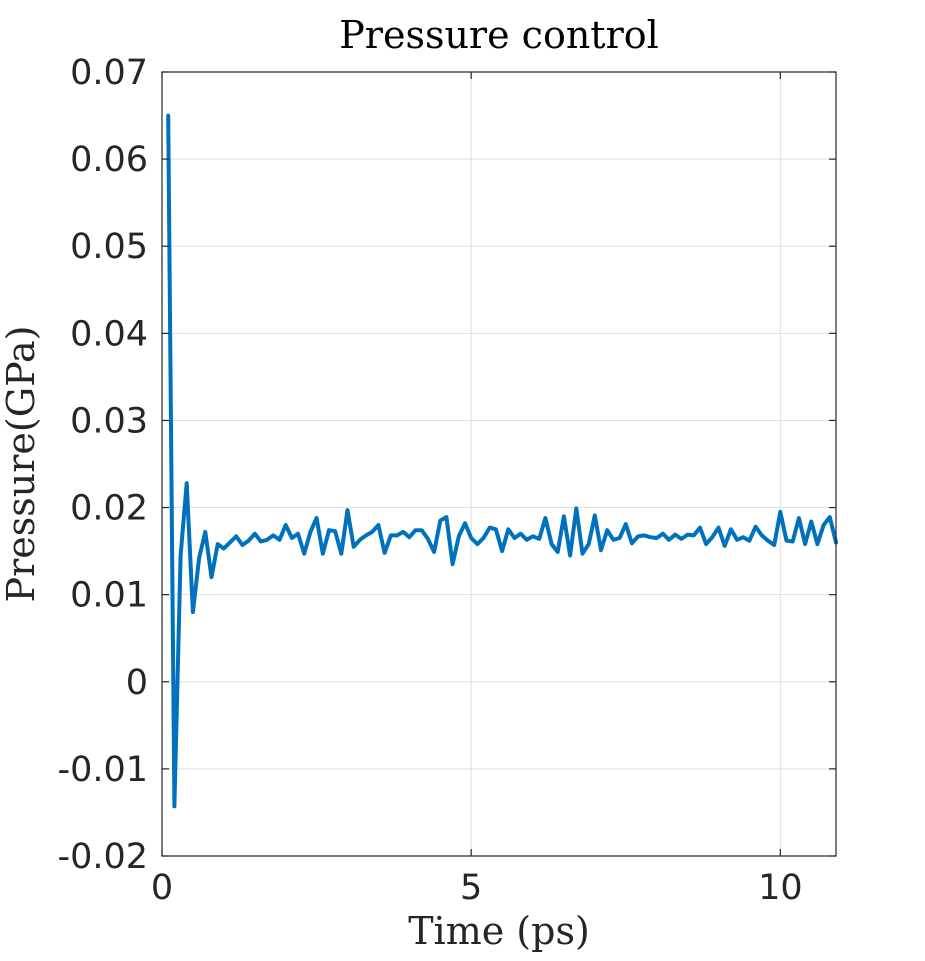 This screenshot has height=961, width=925. Describe the element at coordinates (109, 421) in the screenshot. I see `y-tick-label: 0.03` at that location.